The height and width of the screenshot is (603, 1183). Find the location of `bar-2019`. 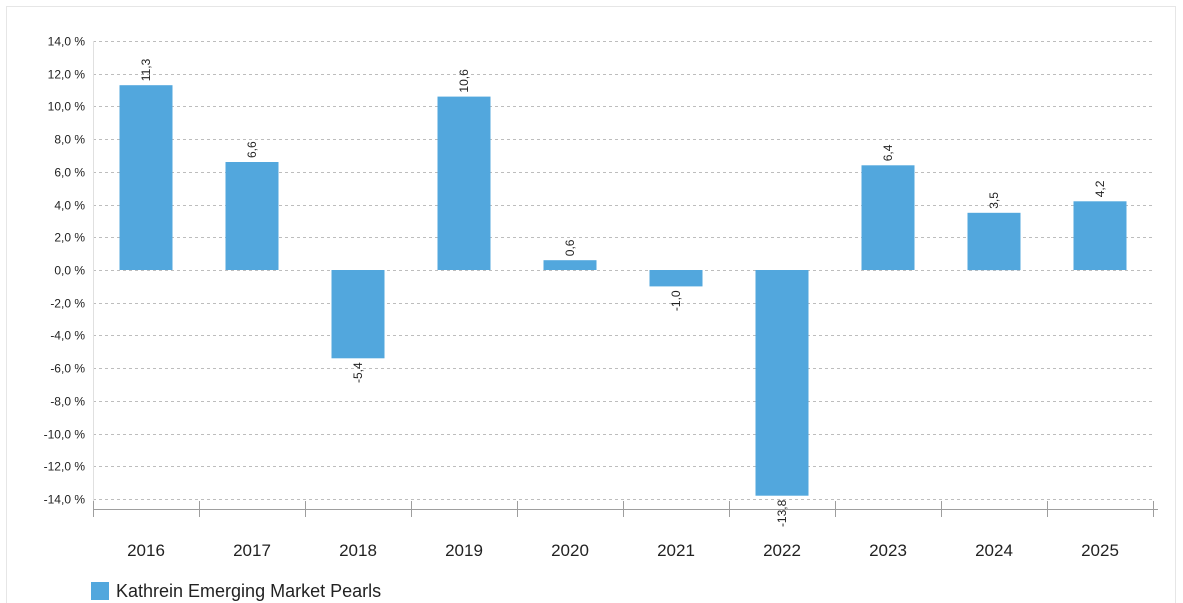

bar-2019 is located at coordinates (464, 183).